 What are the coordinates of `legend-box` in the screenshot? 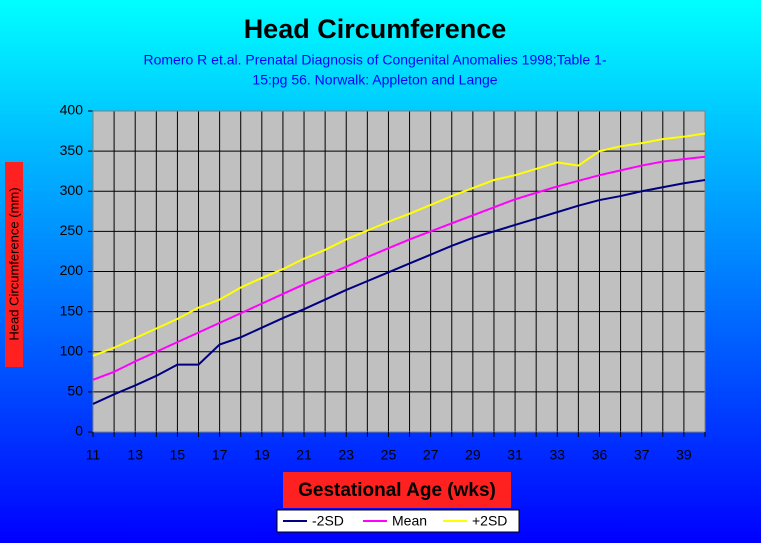 It's located at (398, 521).